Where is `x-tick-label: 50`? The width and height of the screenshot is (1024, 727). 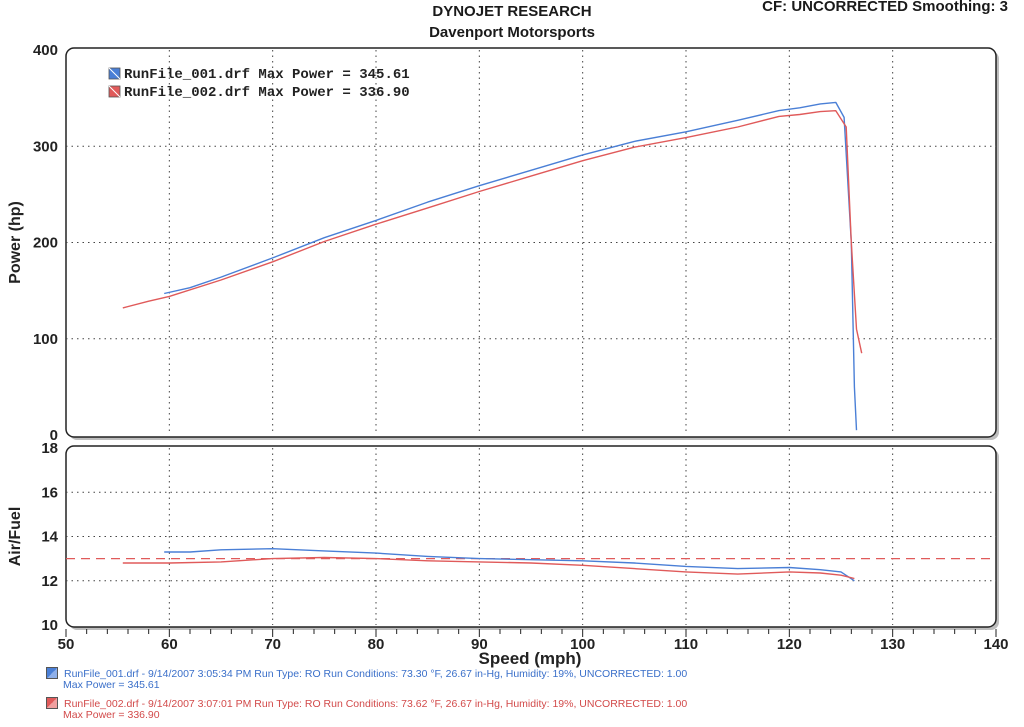 x-tick-label: 50 is located at coordinates (66, 644).